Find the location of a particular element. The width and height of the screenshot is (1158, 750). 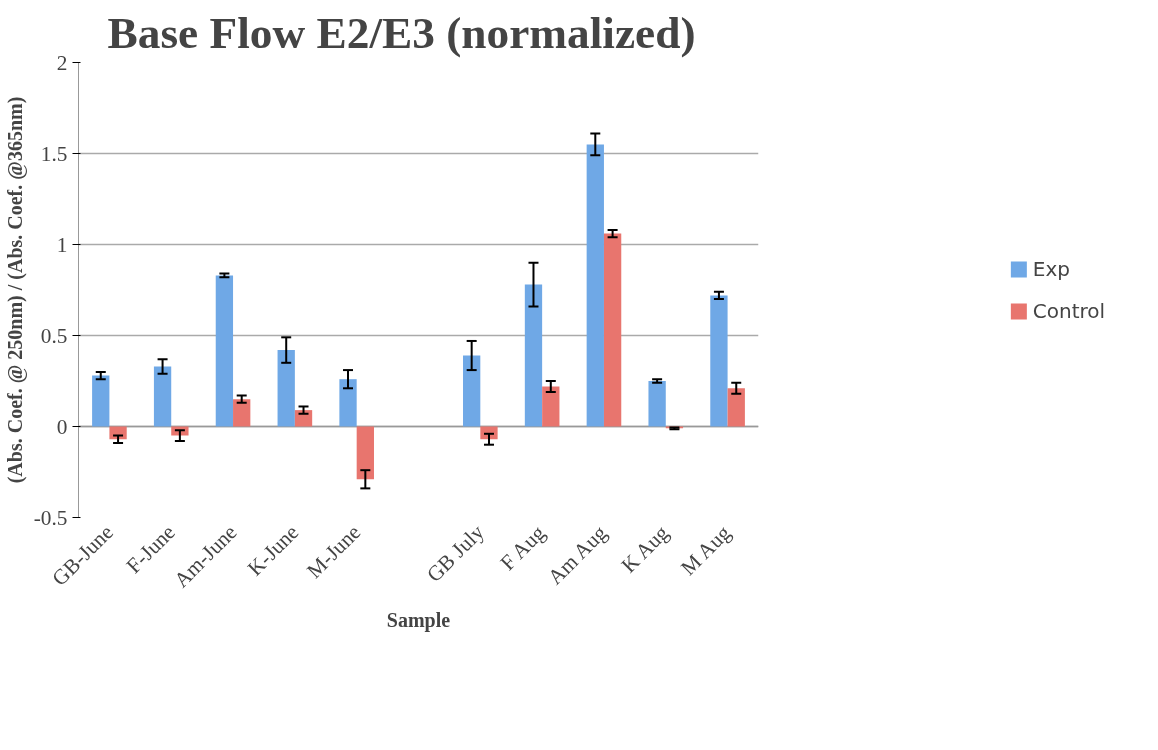

y-tick-label: 1.5 is located at coordinates (54, 153).